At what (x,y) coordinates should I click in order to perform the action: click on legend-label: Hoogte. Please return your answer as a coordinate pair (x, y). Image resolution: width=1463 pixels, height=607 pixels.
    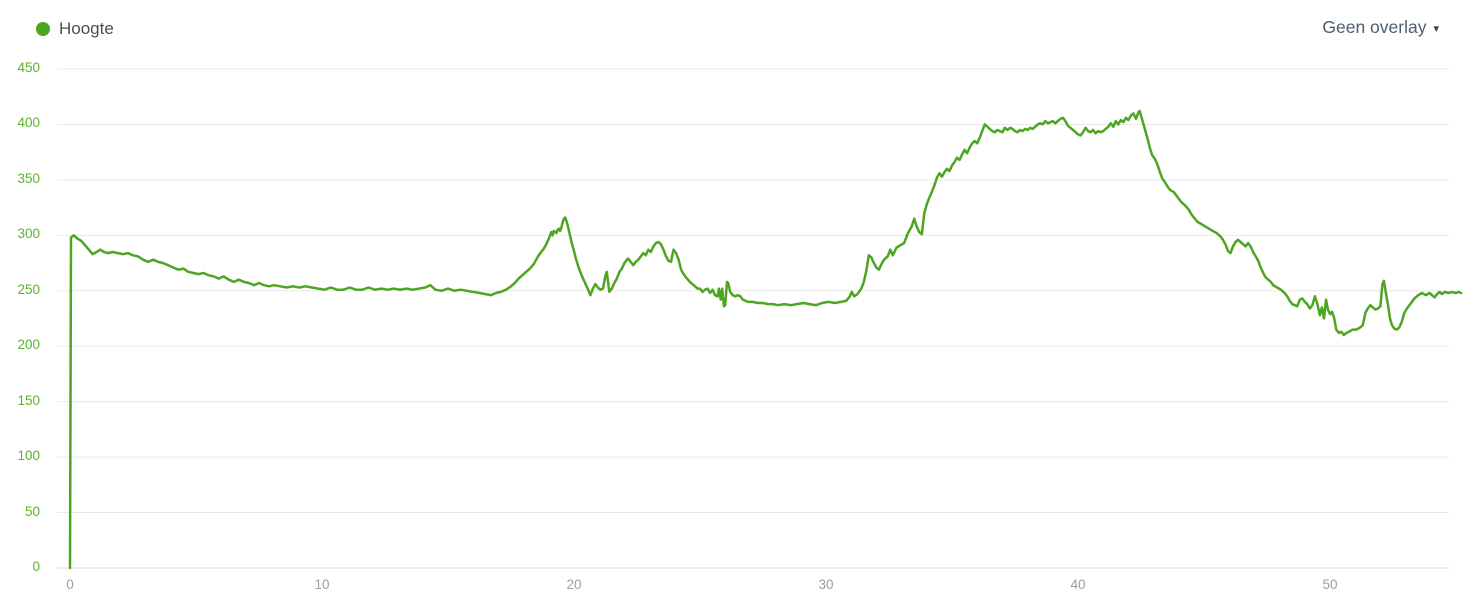
    Looking at the image, I should click on (86, 28).